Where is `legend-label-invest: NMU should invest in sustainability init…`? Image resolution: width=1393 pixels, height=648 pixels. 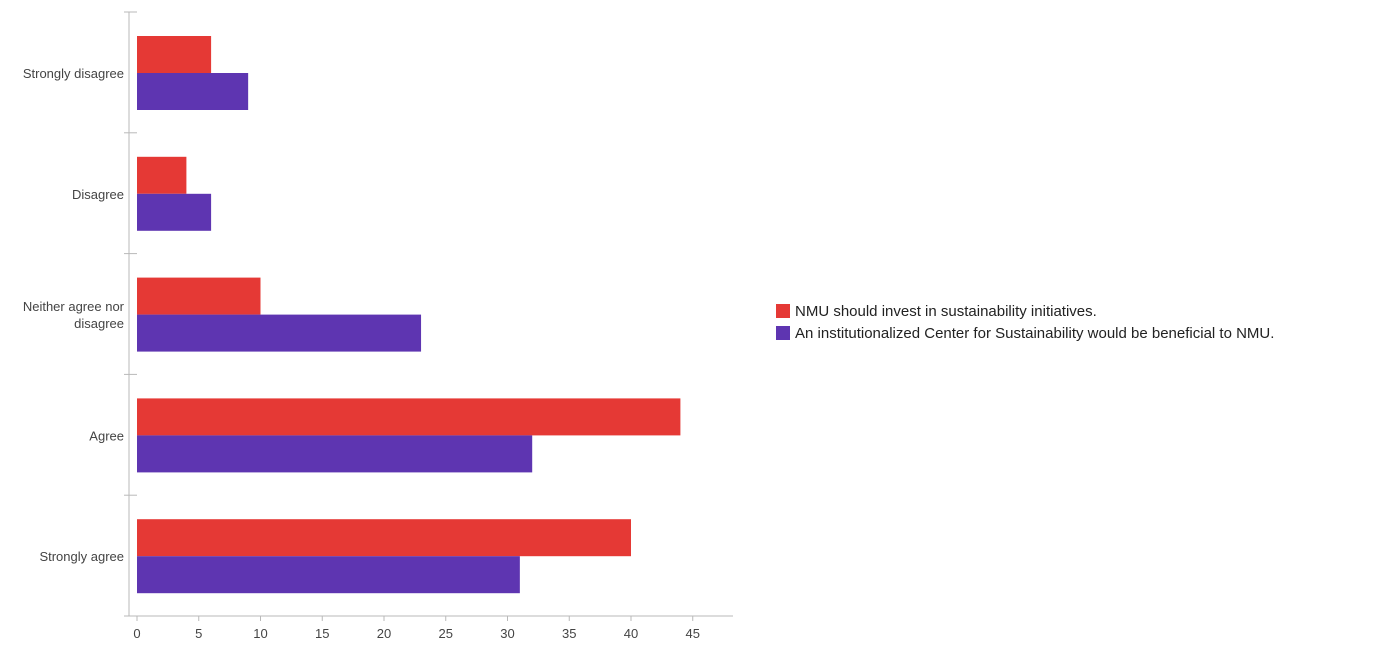
legend-label-invest: NMU should invest in sustainability init… is located at coordinates (946, 311).